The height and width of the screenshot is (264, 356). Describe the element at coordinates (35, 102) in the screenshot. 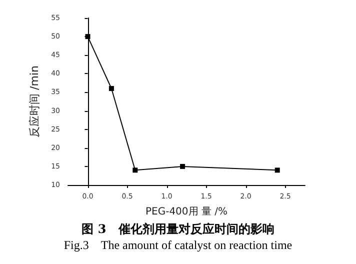

I see `y-axis-title: 反应时间 /min` at that location.